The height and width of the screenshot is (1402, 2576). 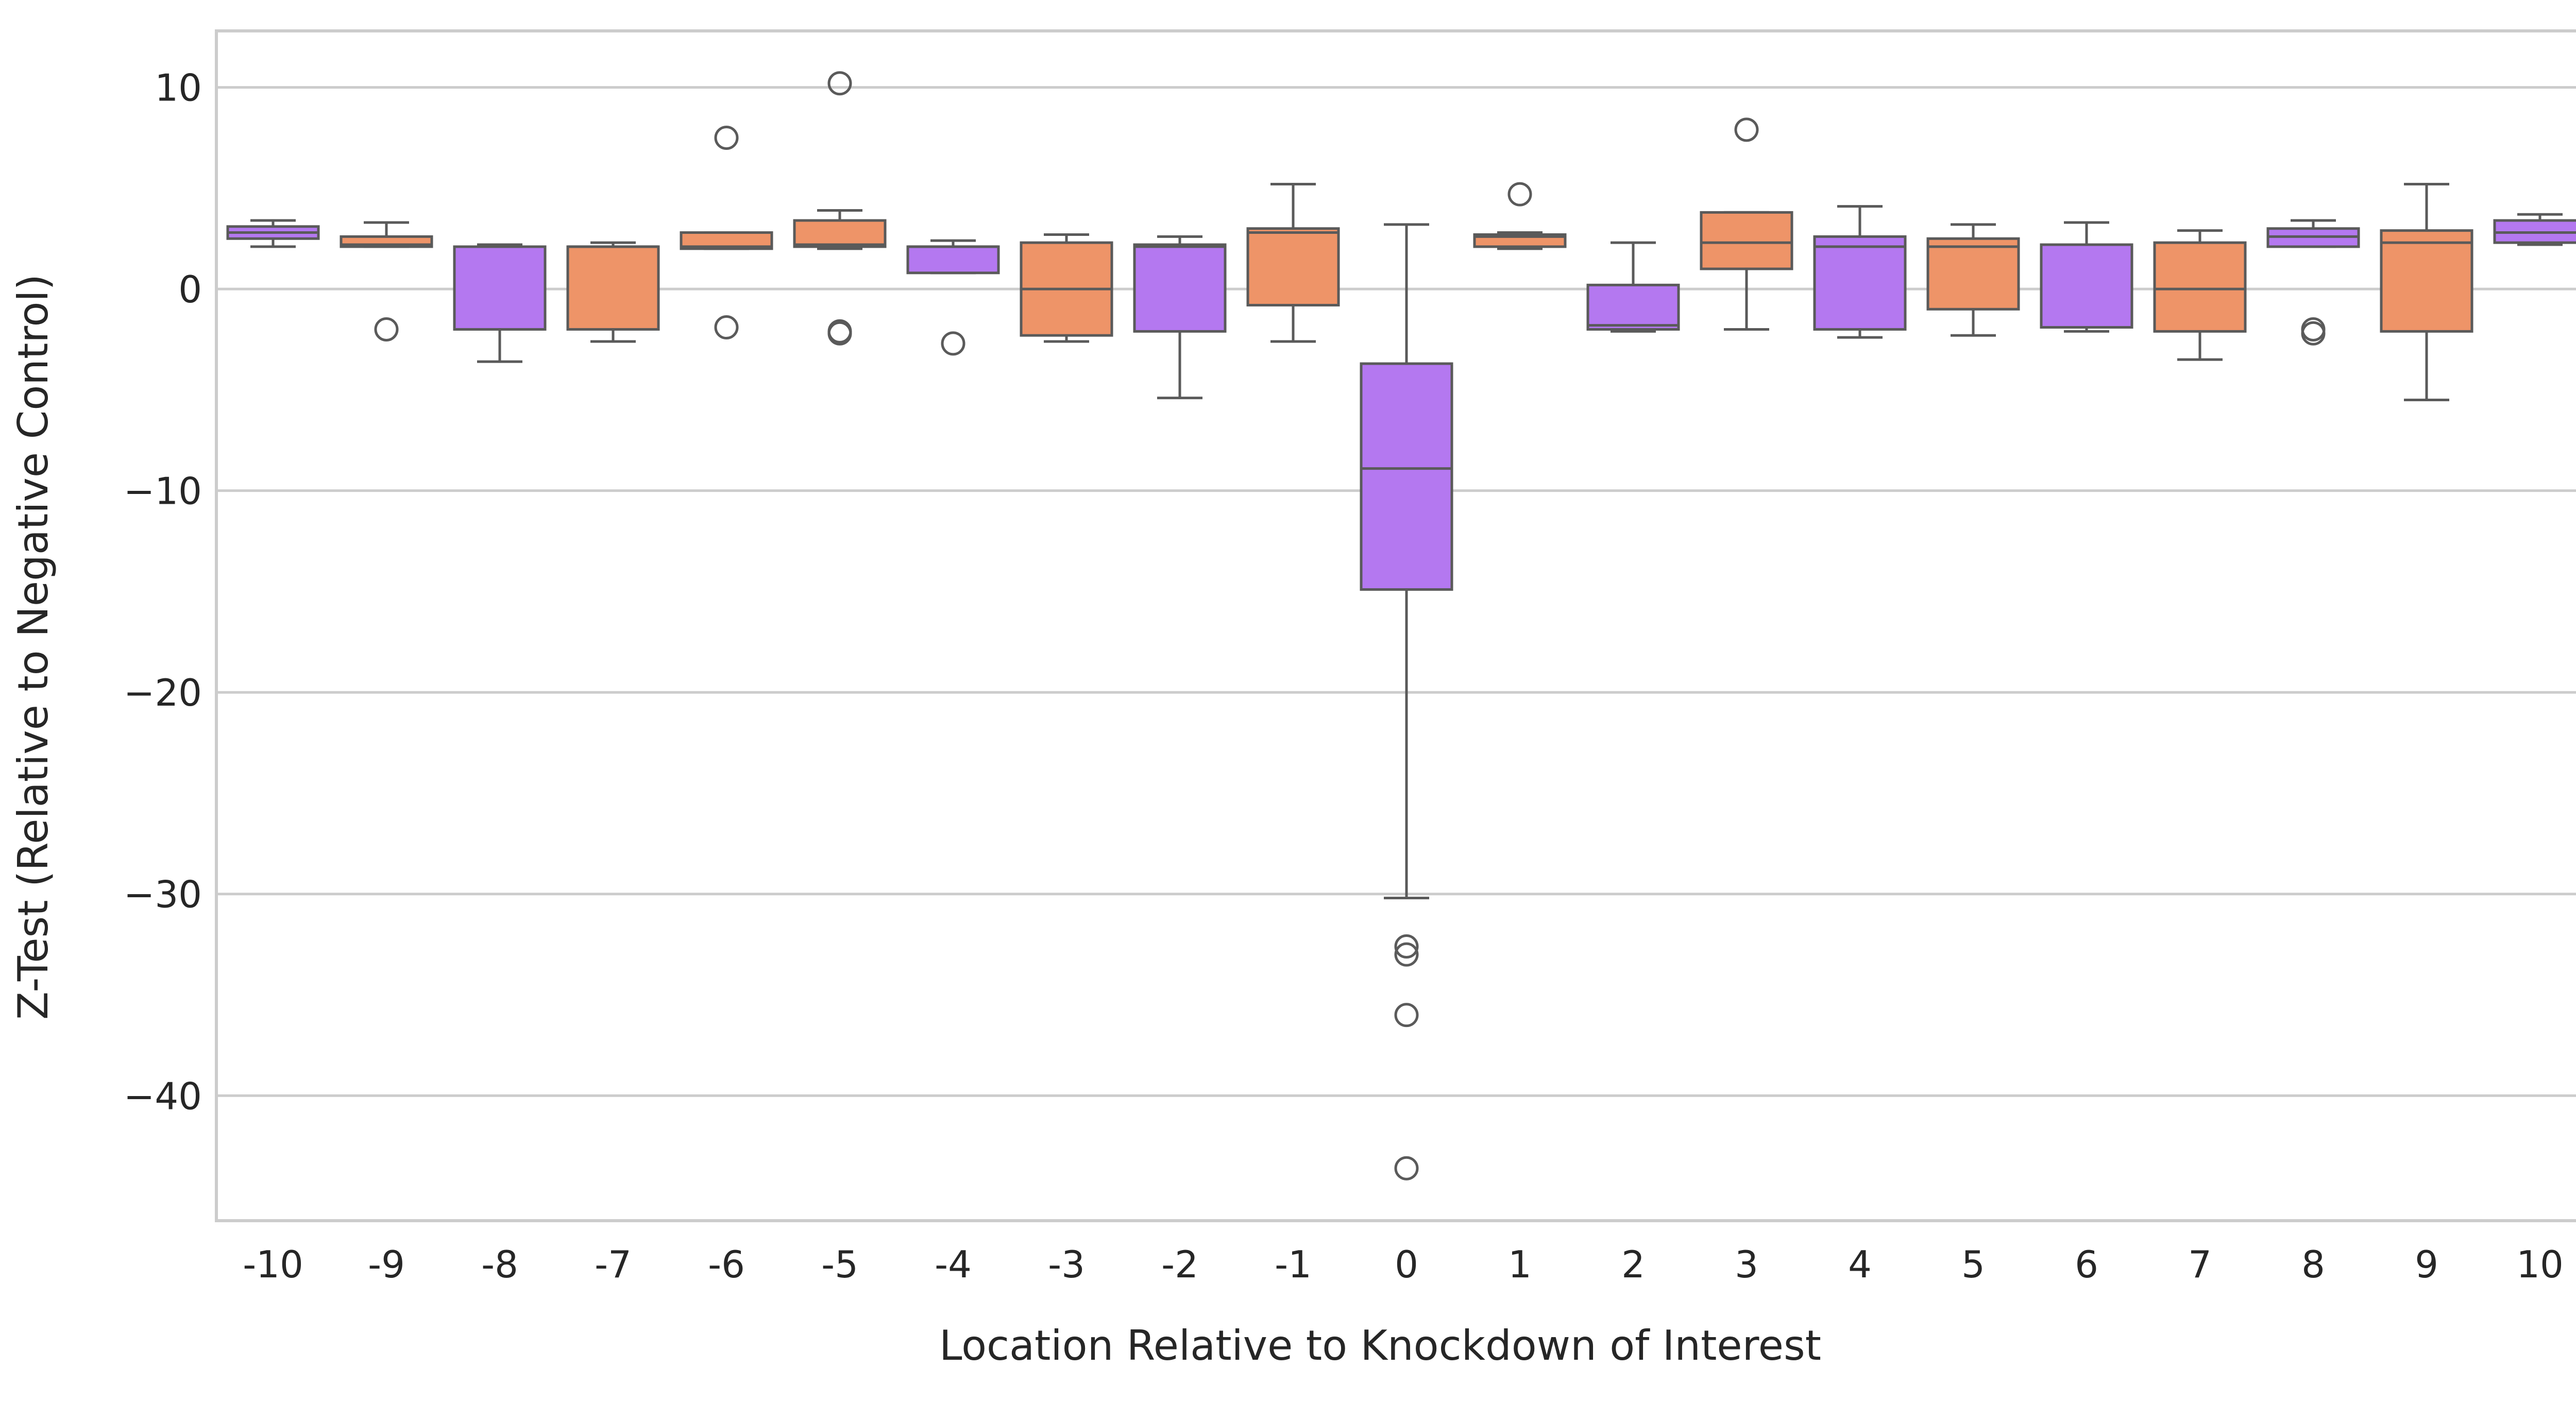 I want to click on y-tick-labels: 10 0 −10 −20 −30 −40, so click(x=163, y=592).